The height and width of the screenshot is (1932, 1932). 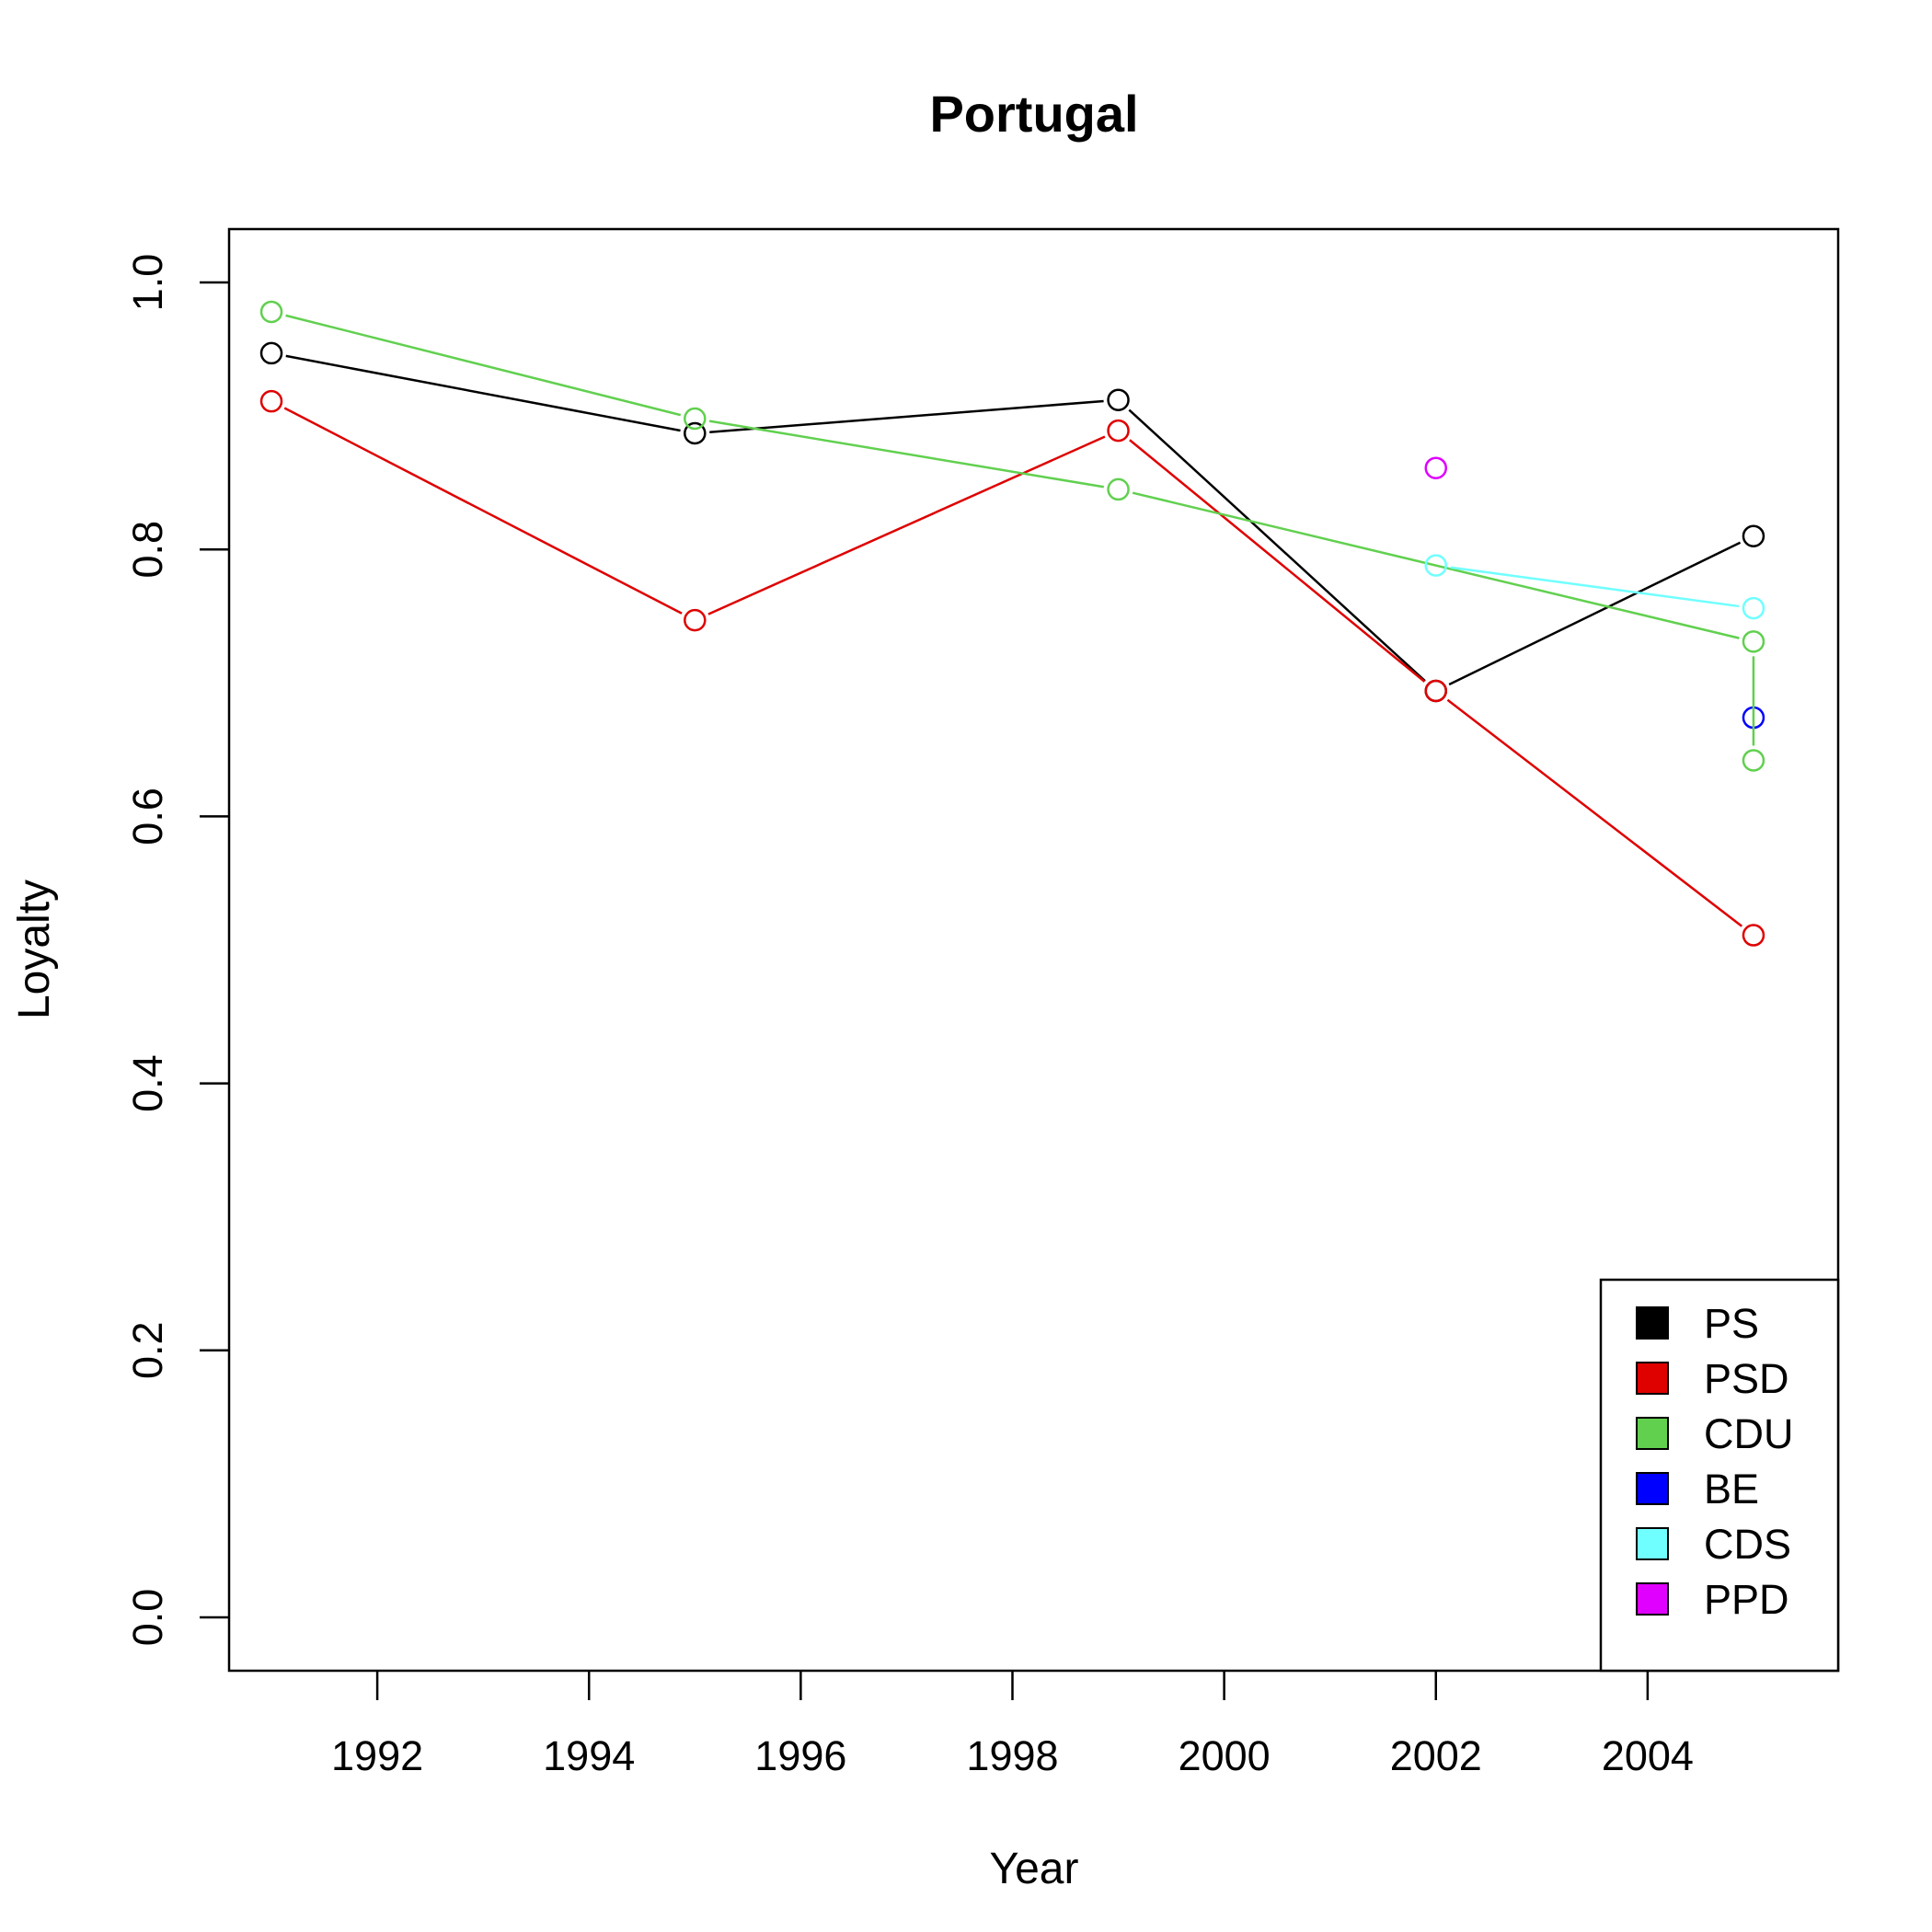 What do you see at coordinates (1436, 1755) in the screenshot?
I see `x-tick-label: 2002` at bounding box center [1436, 1755].